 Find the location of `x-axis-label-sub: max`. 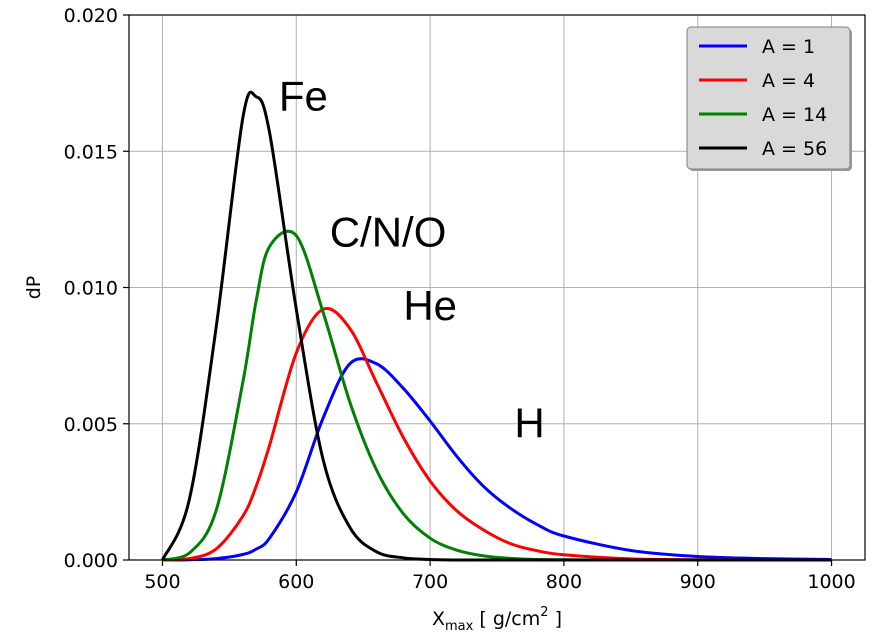

x-axis-label-sub: max is located at coordinates (459, 626).